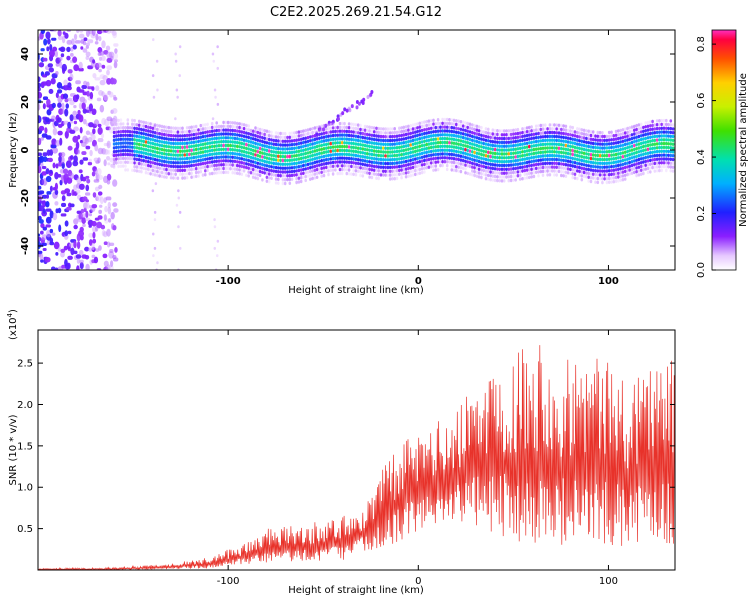 Image resolution: width=750 pixels, height=600 pixels. What do you see at coordinates (13, 449) in the screenshot?
I see `snr-y-axis-label: SNR (10 * v/v)` at bounding box center [13, 449].